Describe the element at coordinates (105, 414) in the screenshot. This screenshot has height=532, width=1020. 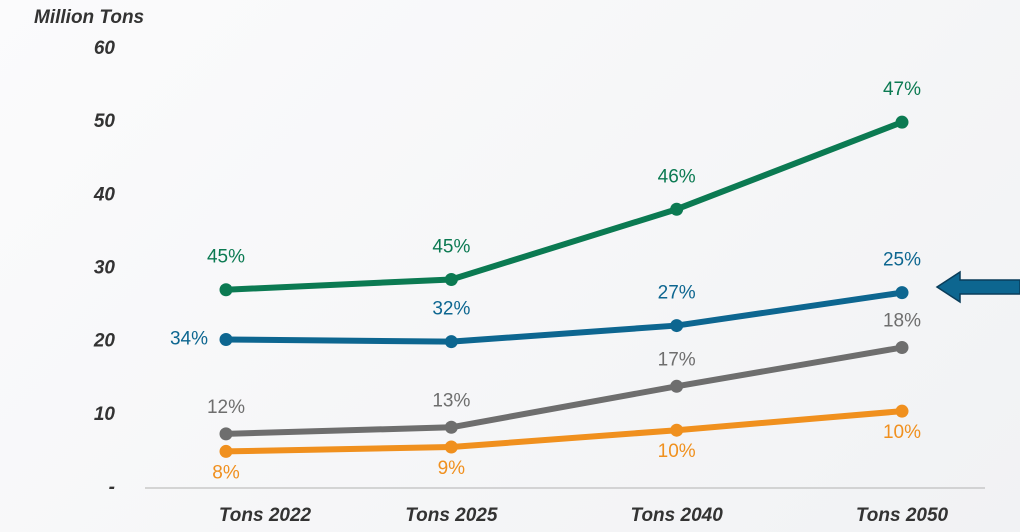
I see `y-tick-label: 10` at that location.